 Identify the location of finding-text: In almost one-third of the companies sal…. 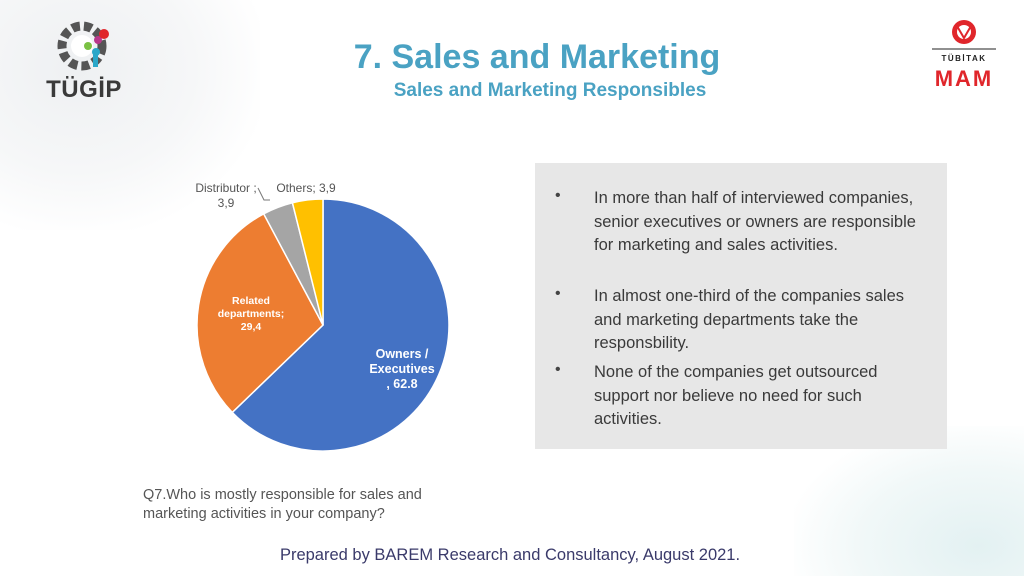
(749, 319).